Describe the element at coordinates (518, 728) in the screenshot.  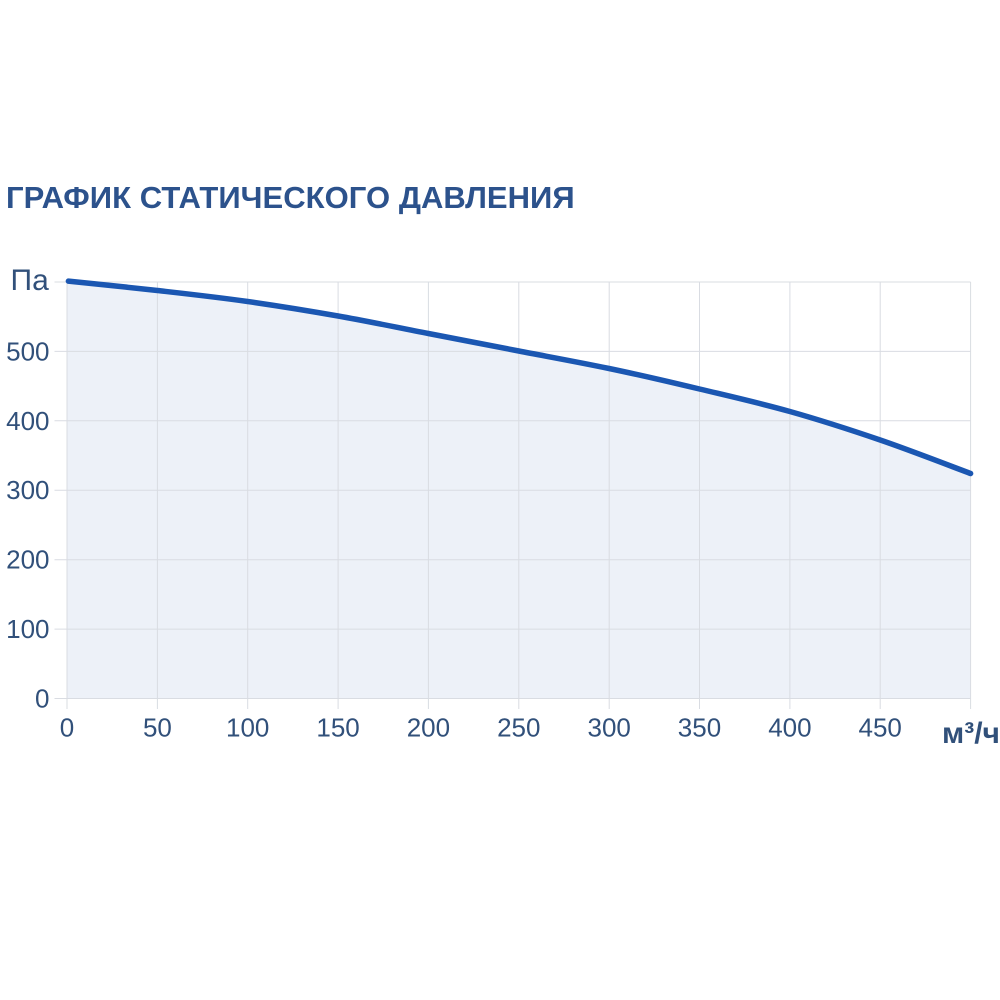
I see `svg-text: 250` at that location.